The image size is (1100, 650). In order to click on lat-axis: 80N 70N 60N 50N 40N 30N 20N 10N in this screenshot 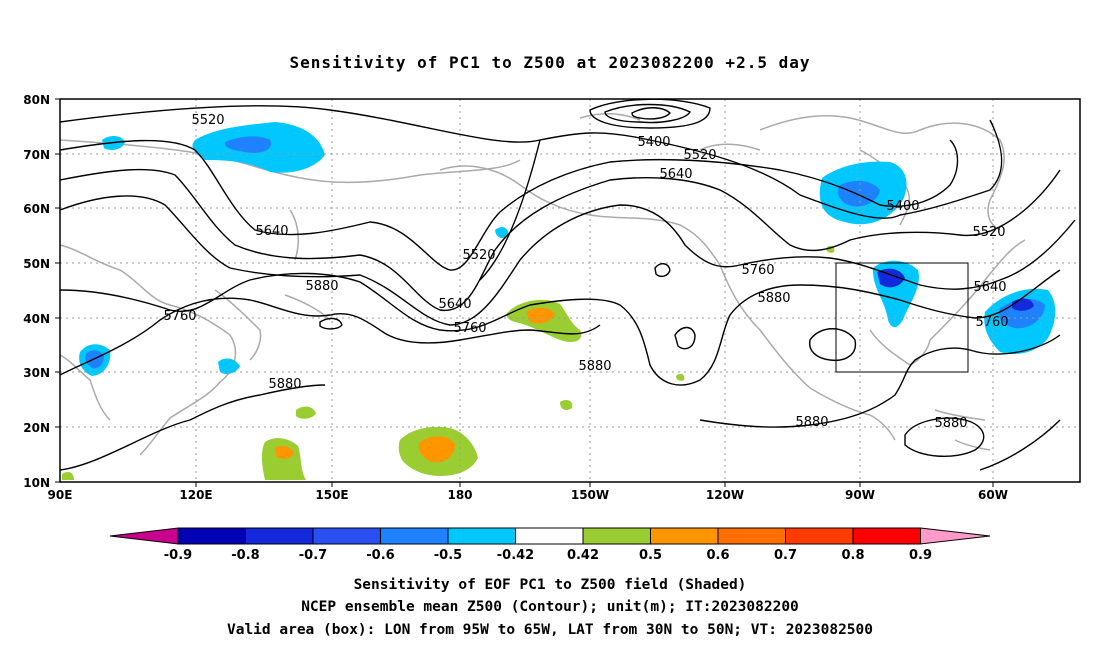, I will do `click(36, 291)`.